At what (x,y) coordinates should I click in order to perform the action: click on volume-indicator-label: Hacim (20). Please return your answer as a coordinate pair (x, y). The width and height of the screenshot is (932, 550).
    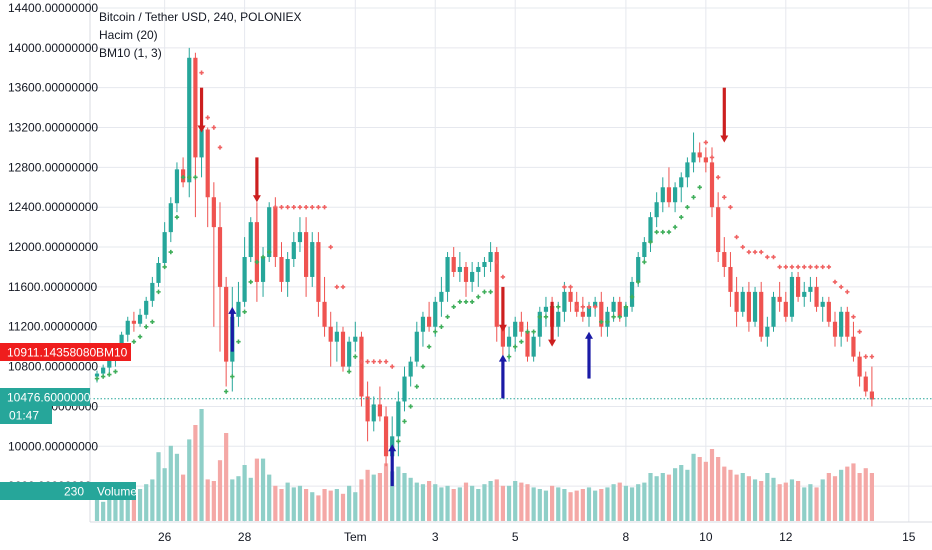
    Looking at the image, I should click on (128, 35).